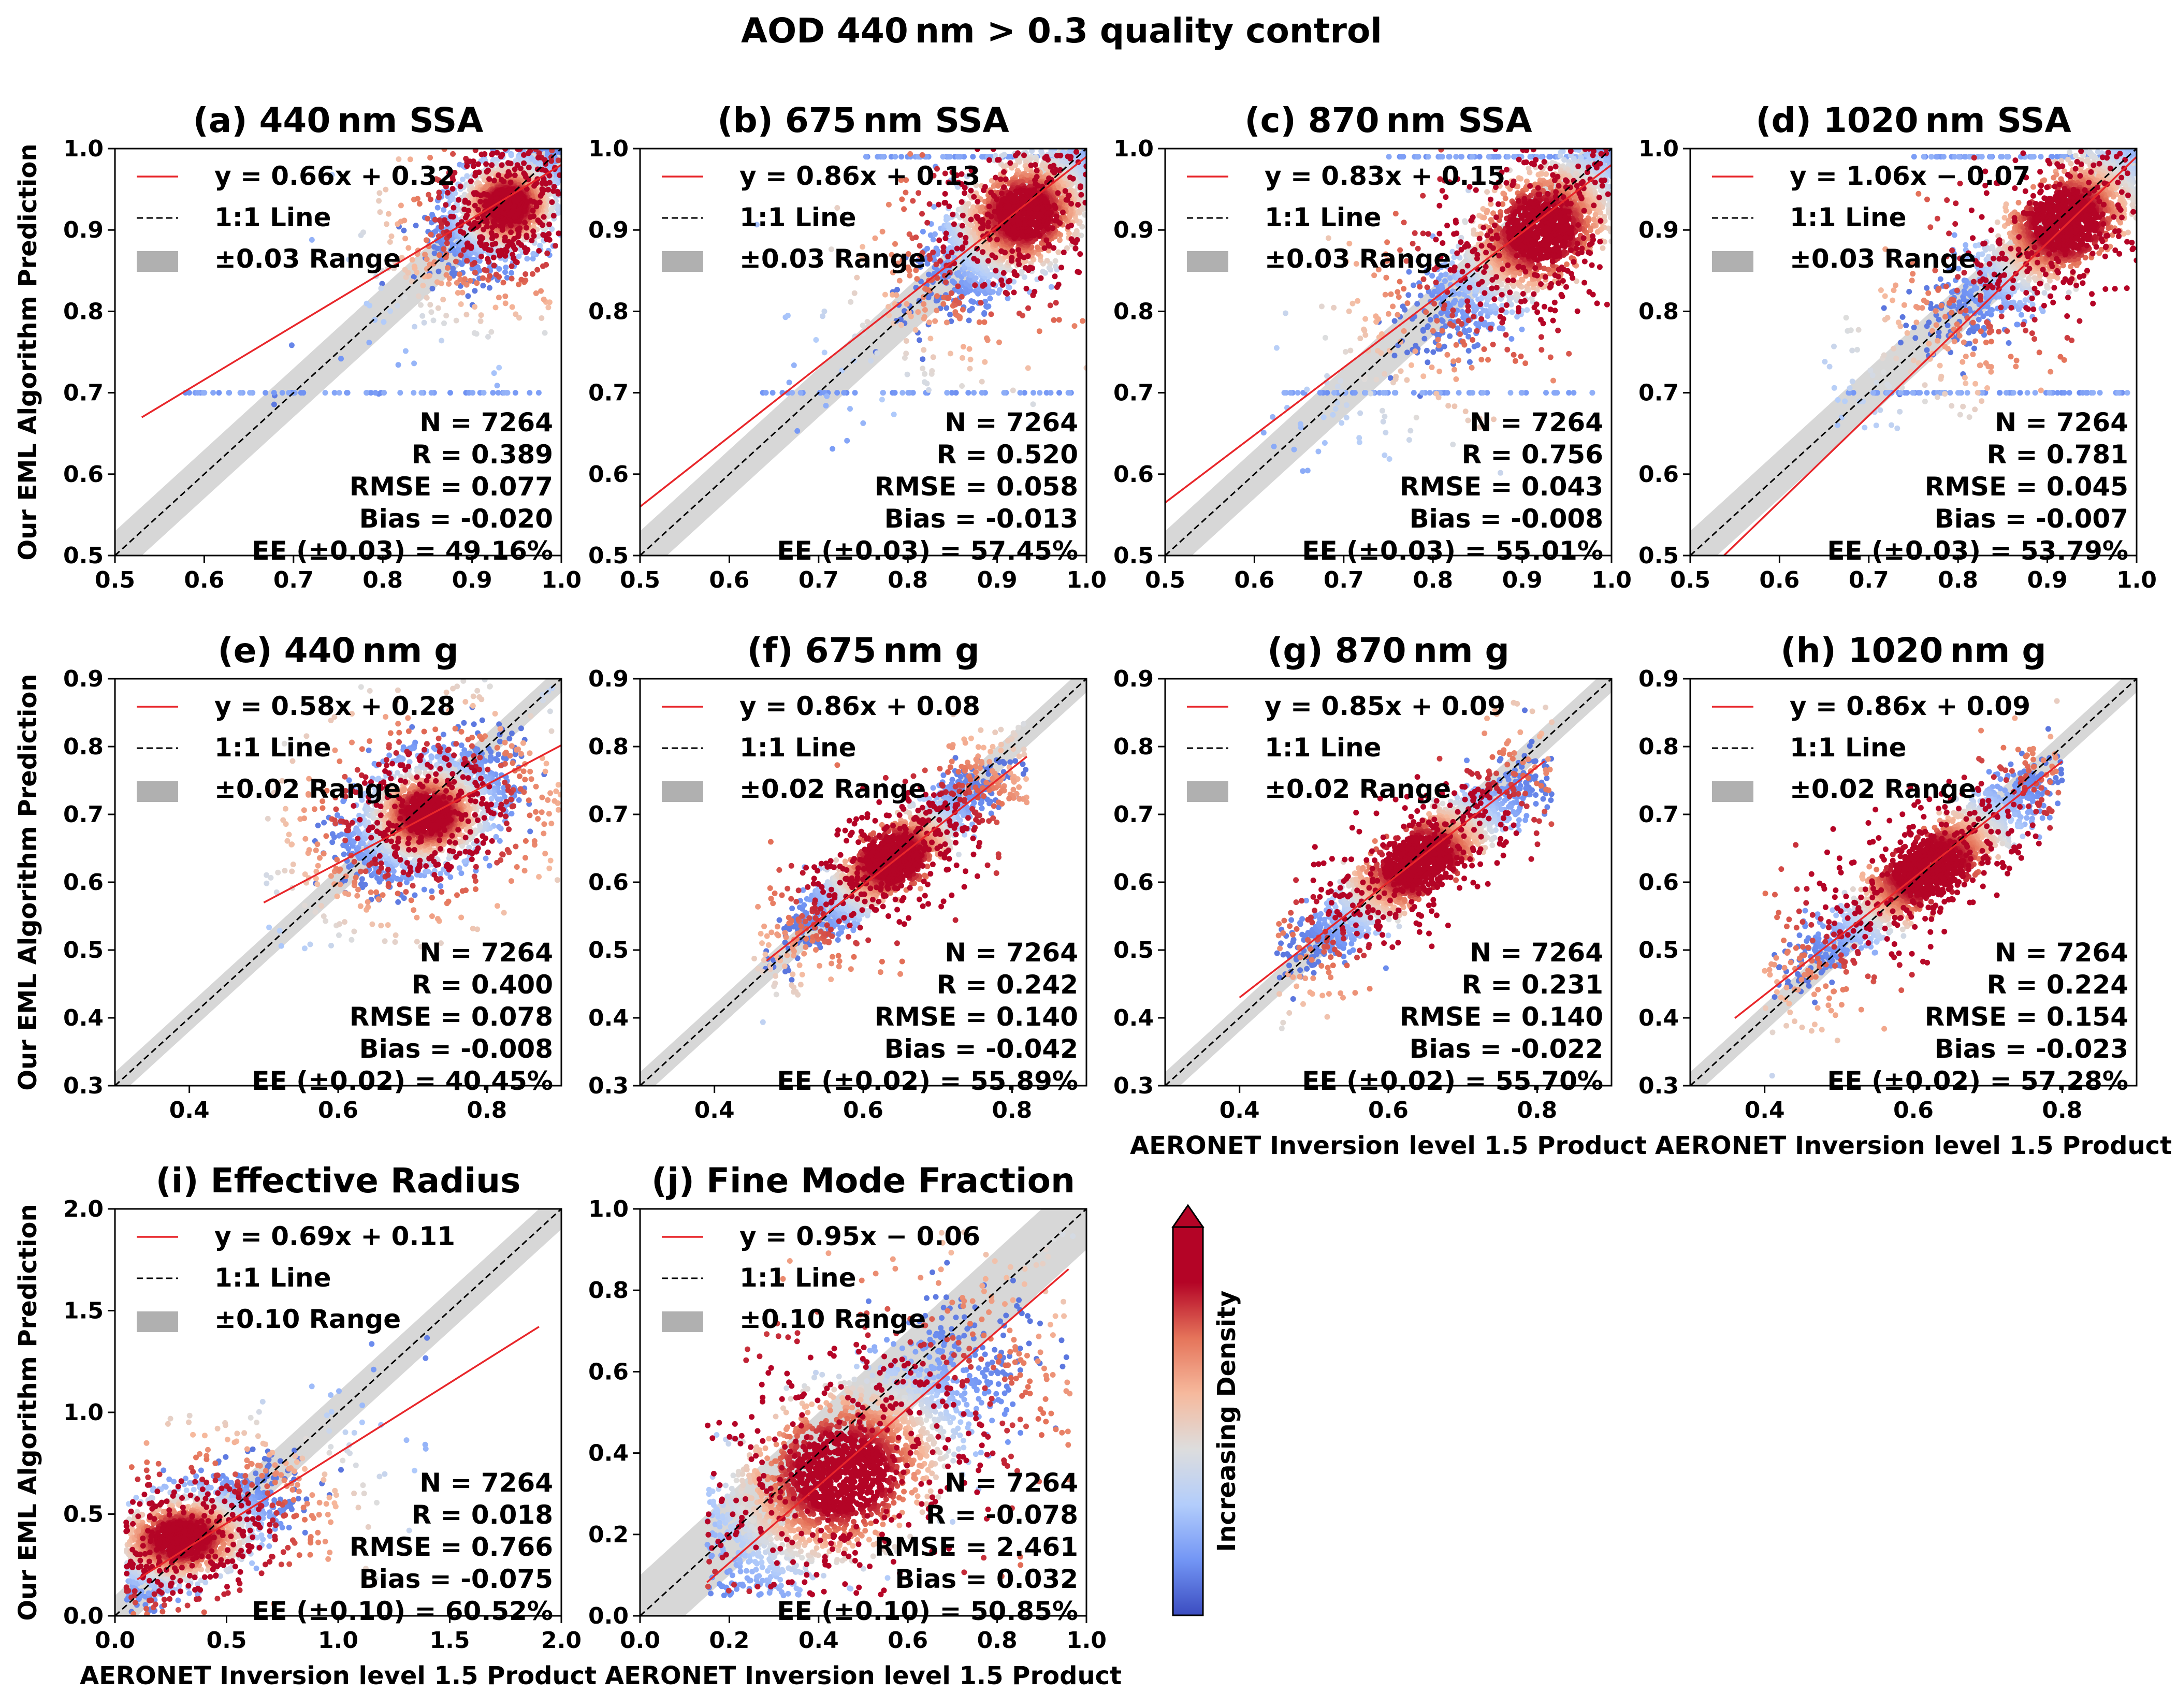 Image resolution: width=2177 pixels, height=1708 pixels. I want to click on legend-ee-swatch, so click(682, 261).